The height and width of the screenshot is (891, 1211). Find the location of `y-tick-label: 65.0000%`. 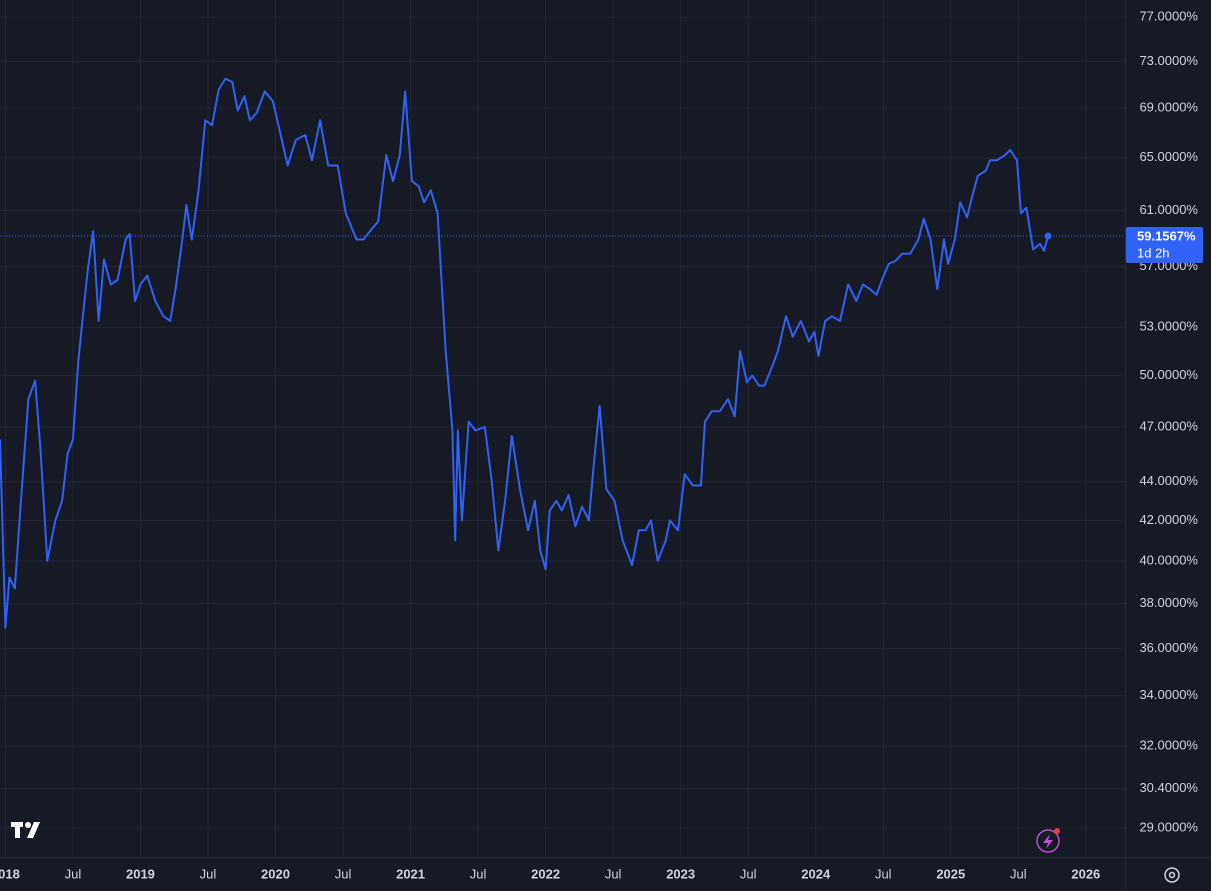

y-tick-label: 65.0000% is located at coordinates (1168, 156).